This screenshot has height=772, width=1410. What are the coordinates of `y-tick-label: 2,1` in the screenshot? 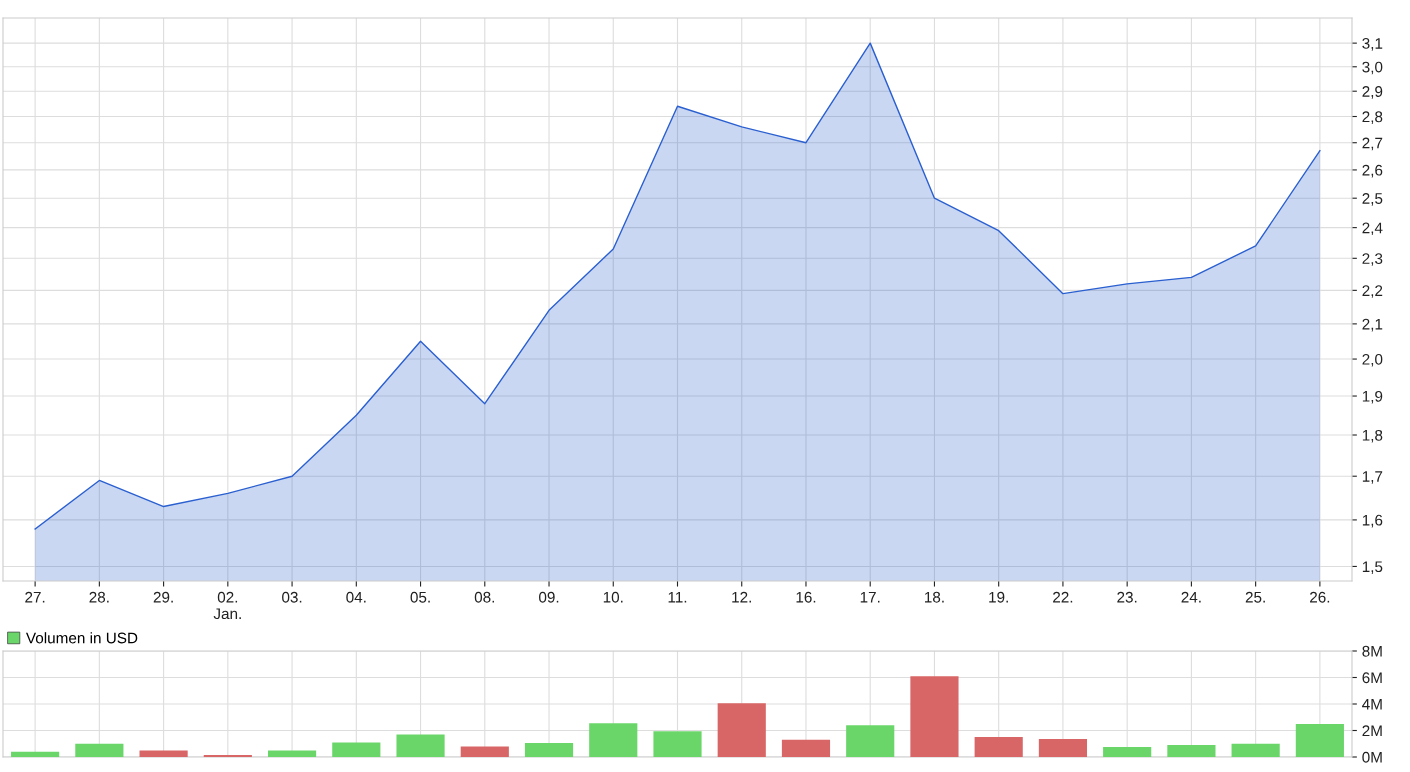 It's located at (1372, 325).